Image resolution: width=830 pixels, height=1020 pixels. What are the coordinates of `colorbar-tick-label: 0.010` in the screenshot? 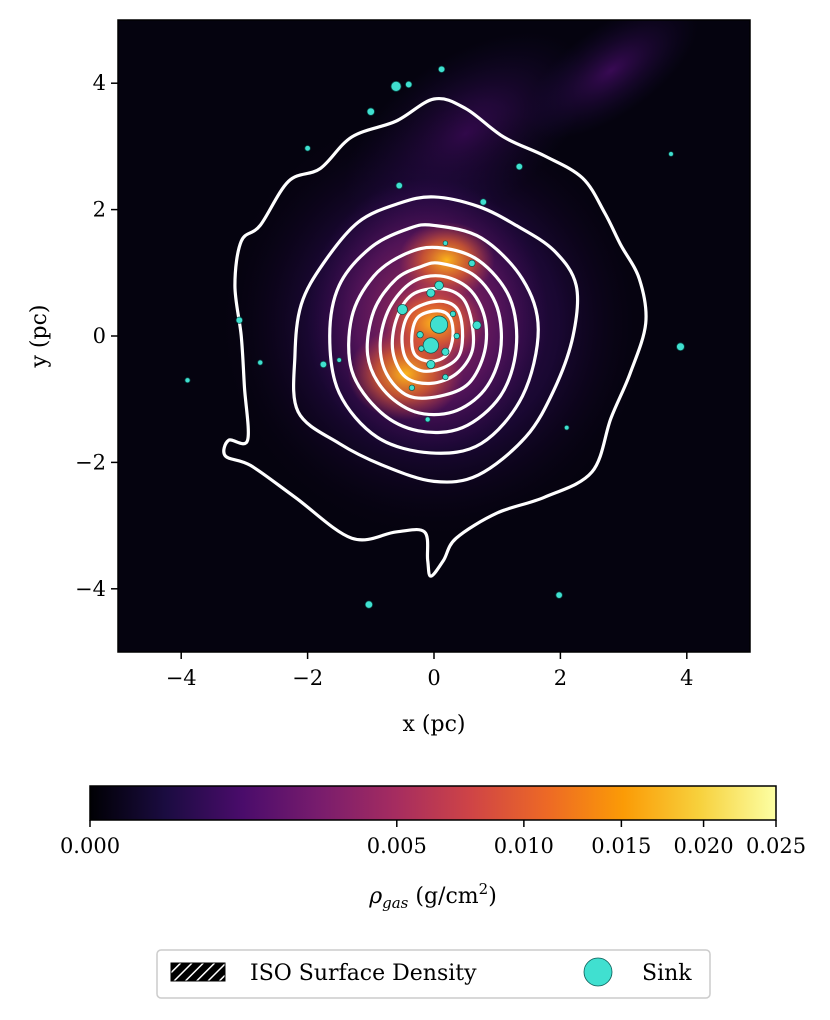 It's located at (524, 846).